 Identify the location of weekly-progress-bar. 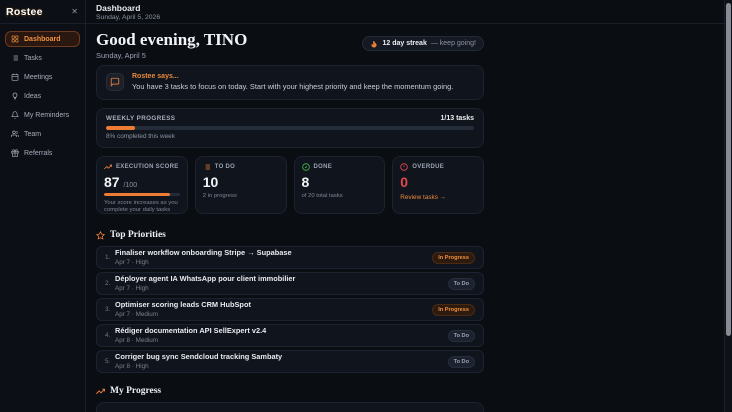
(290, 127).